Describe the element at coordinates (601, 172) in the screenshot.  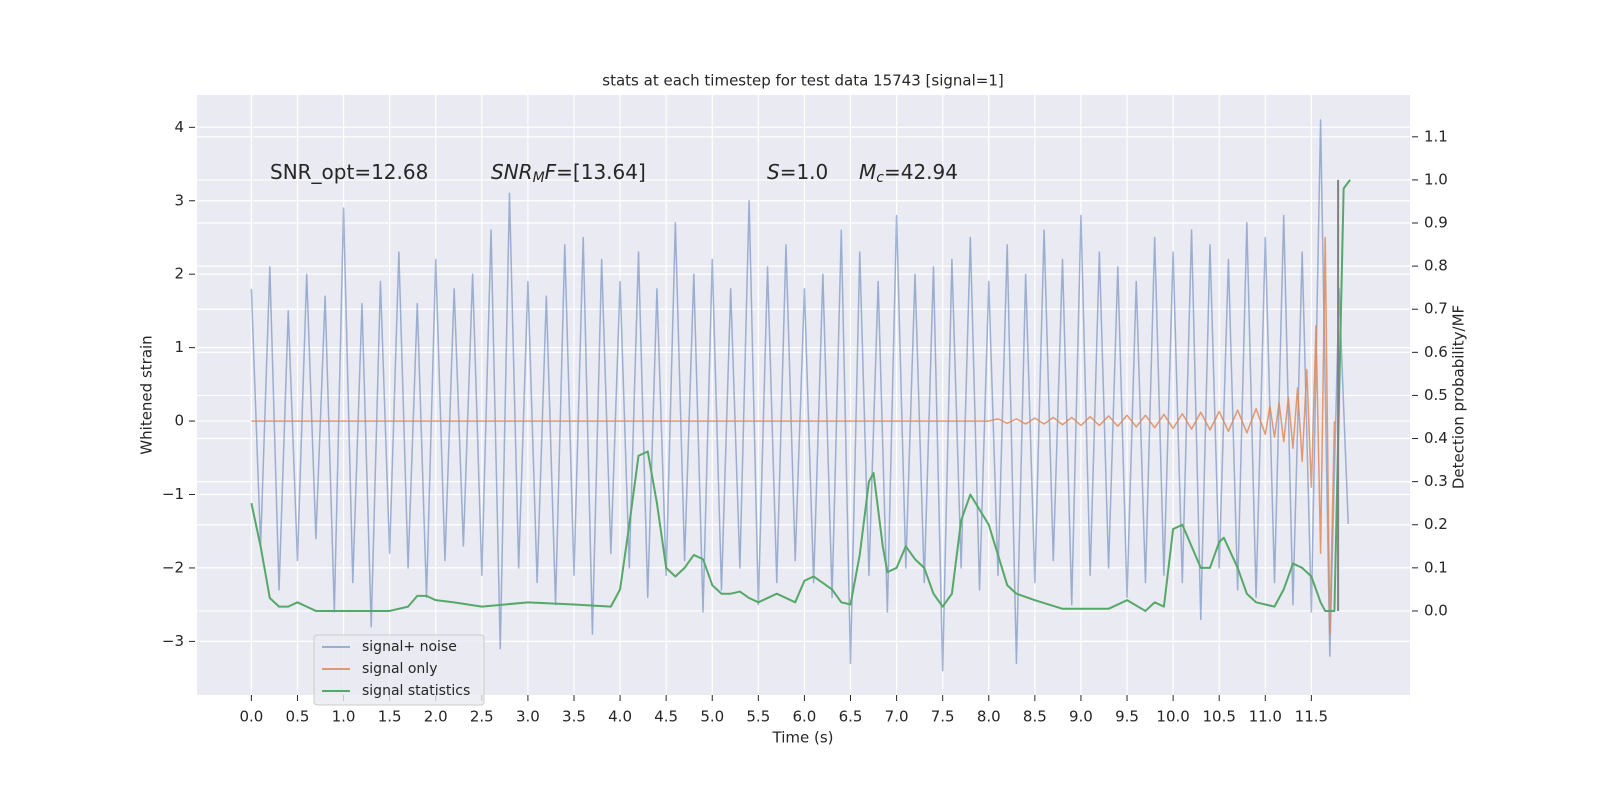
I see `annotation-part: =[13.64]` at that location.